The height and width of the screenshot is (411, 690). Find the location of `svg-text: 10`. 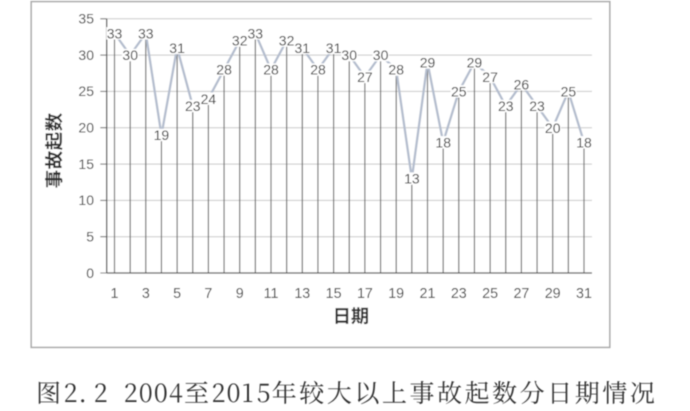

svg-text: 10 is located at coordinates (86, 200).